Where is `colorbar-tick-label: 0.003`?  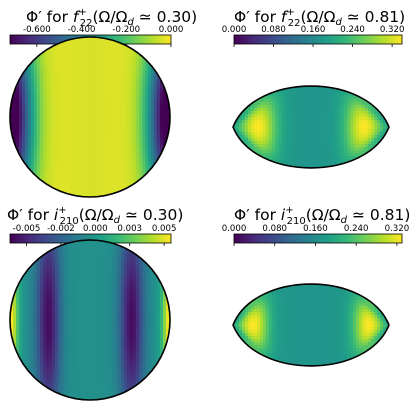 colorbar-tick-label: 0.003 is located at coordinates (129, 229).